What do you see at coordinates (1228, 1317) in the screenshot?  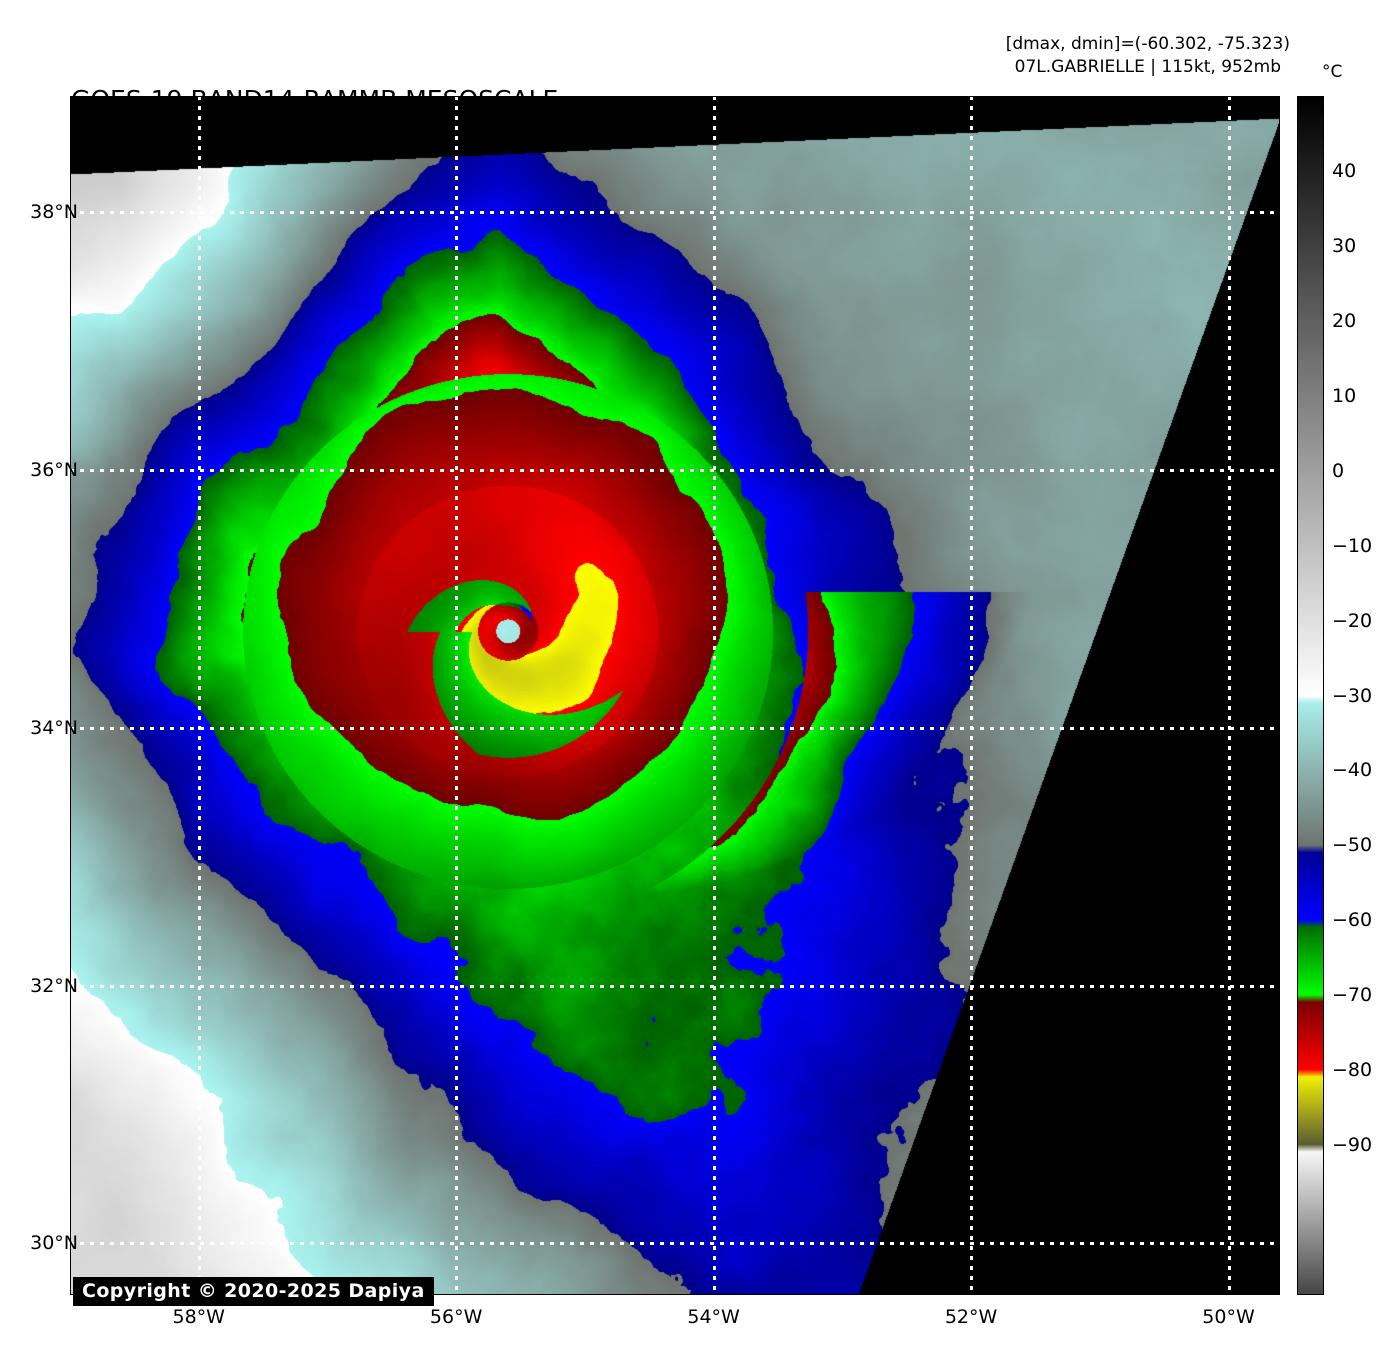 I see `x-axis-tick-label: 50°W` at bounding box center [1228, 1317].